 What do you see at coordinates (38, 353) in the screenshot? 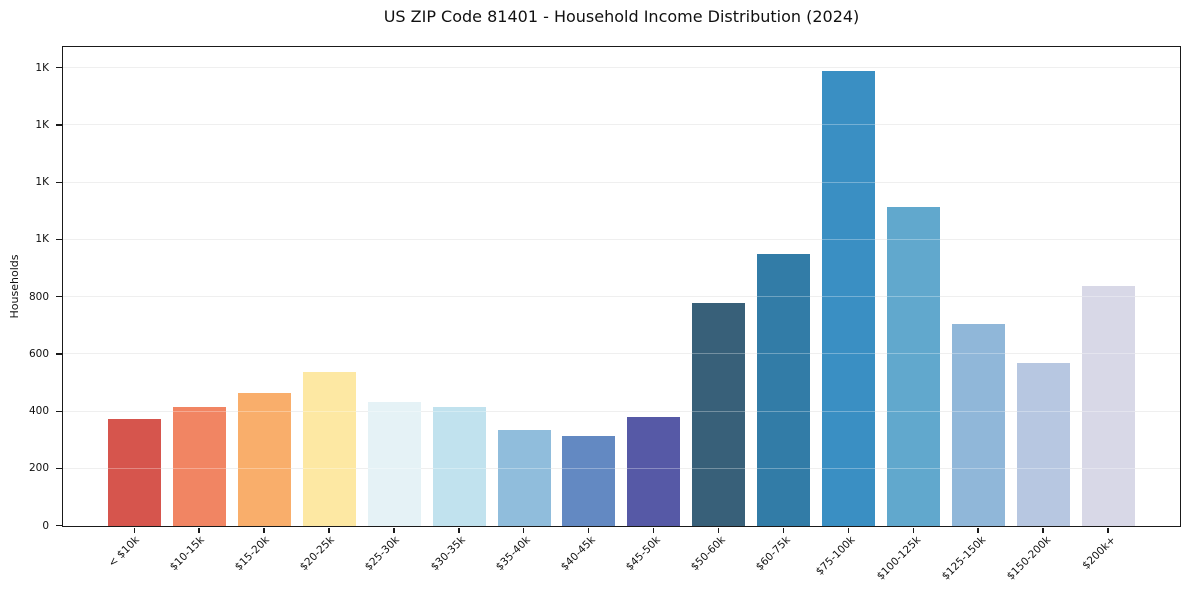
I see `y-tick-label: 600` at bounding box center [38, 353].